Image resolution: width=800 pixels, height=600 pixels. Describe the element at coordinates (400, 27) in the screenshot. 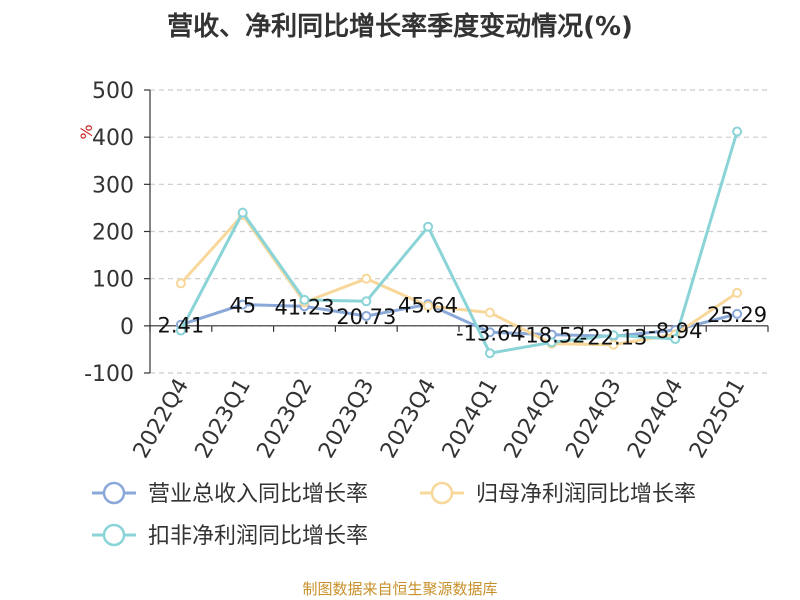

I see `chart-title: 营收、净利同比增长率季度变动情况(%)` at that location.